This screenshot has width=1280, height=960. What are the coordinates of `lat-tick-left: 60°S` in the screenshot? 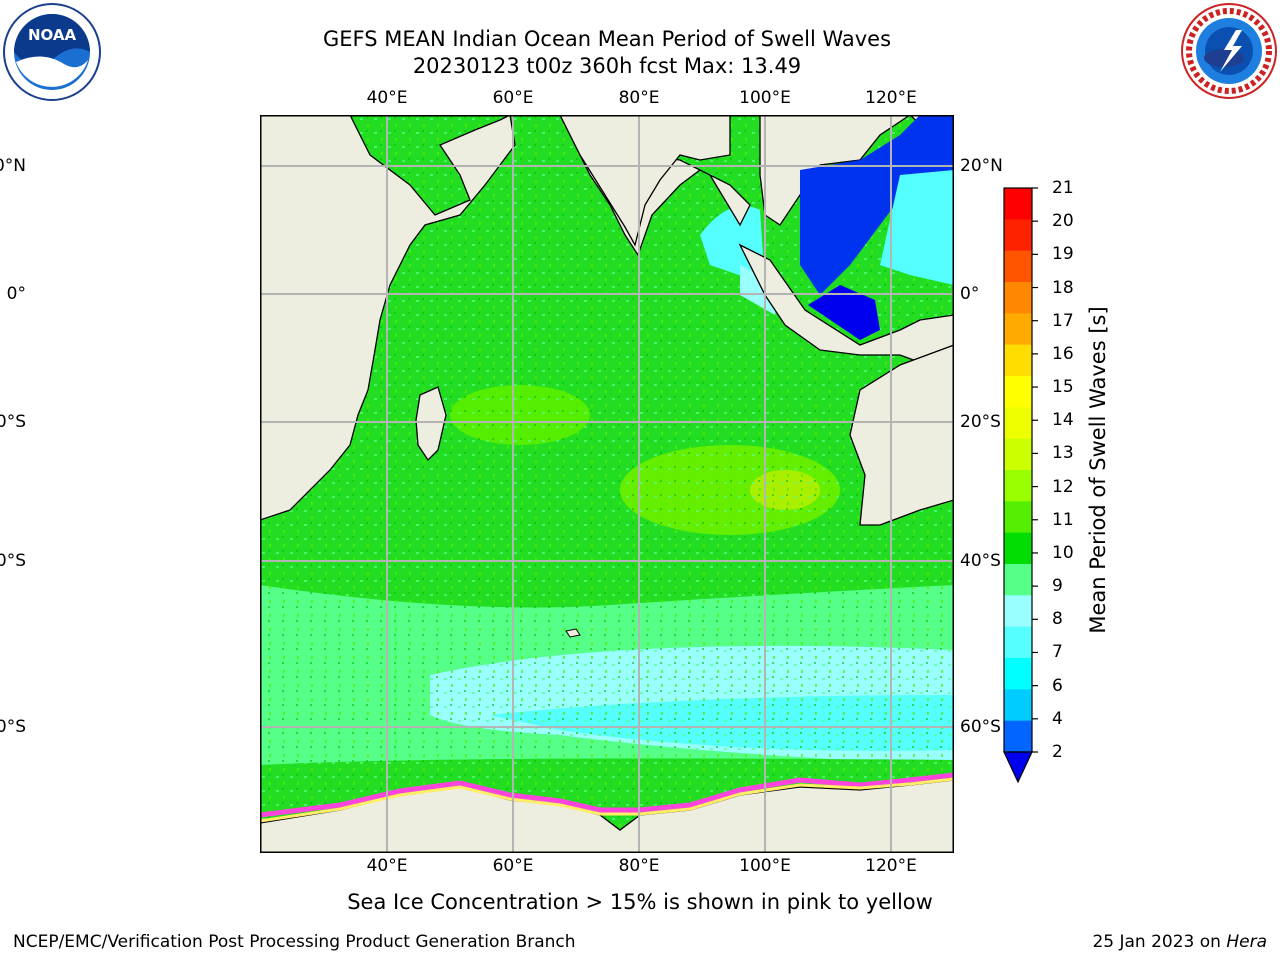 It's located at (13, 727).